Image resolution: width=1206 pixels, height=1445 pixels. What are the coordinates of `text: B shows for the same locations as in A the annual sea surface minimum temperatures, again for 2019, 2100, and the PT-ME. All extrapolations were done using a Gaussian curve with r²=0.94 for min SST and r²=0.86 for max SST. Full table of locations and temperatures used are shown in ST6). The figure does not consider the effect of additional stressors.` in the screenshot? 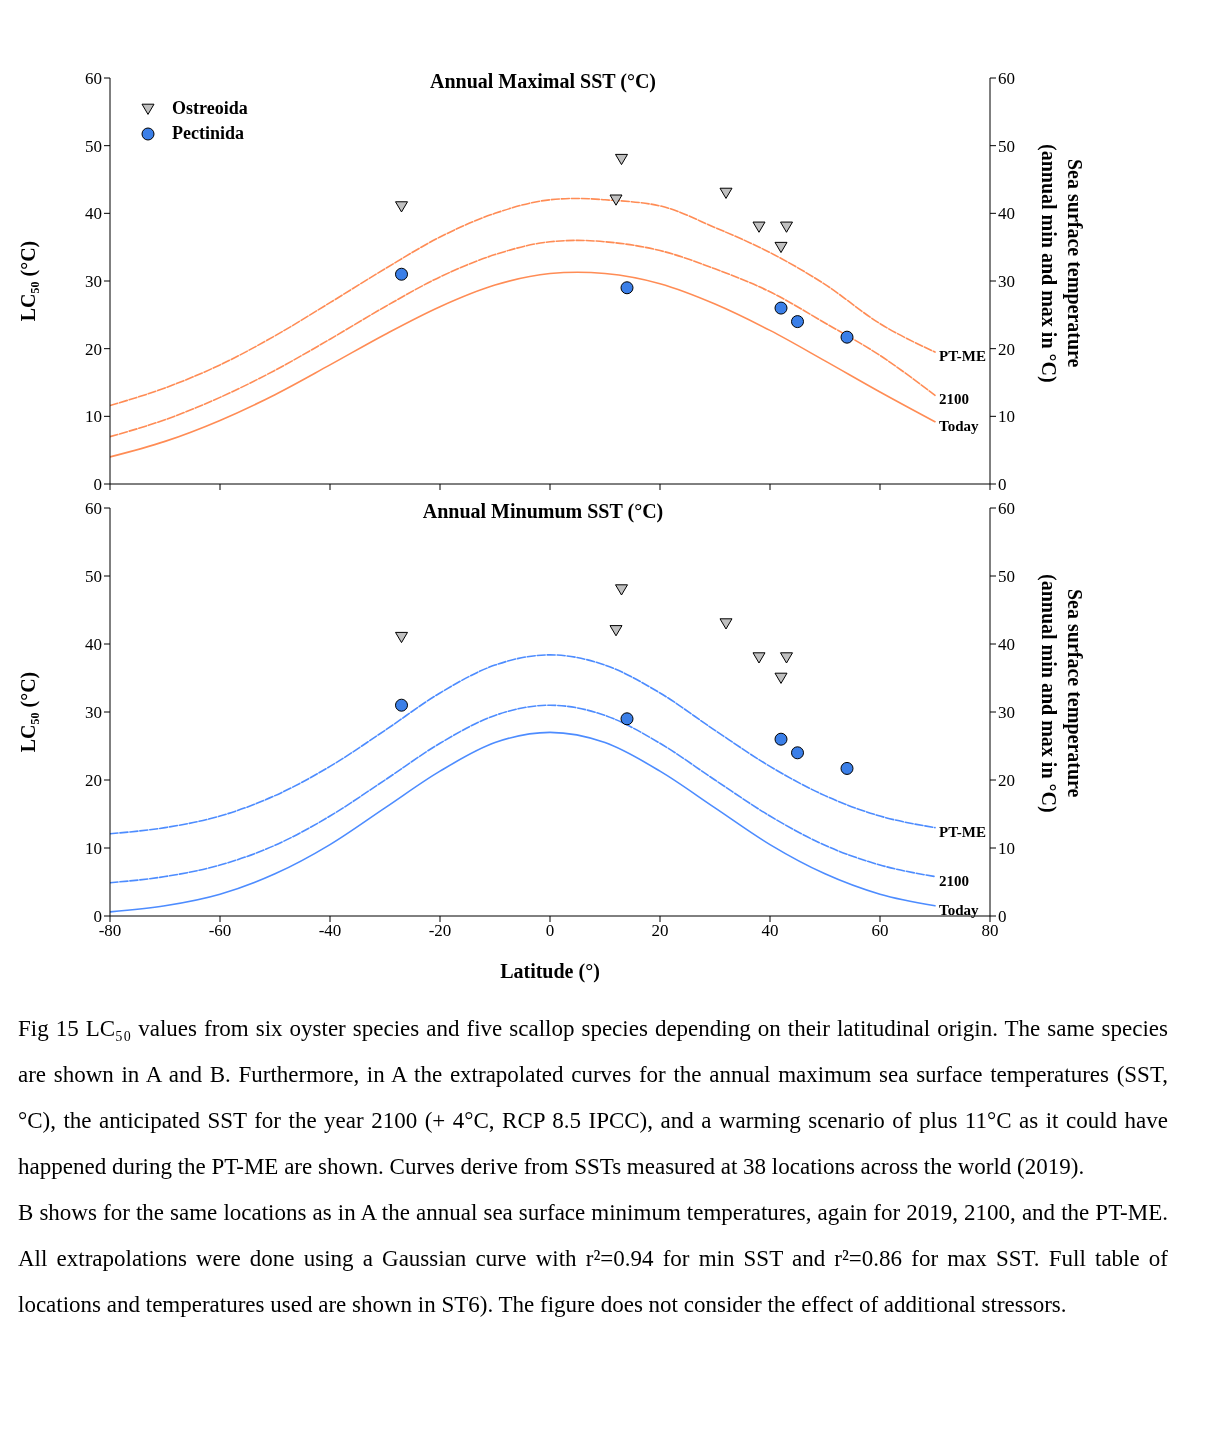 It's located at (593, 1259).